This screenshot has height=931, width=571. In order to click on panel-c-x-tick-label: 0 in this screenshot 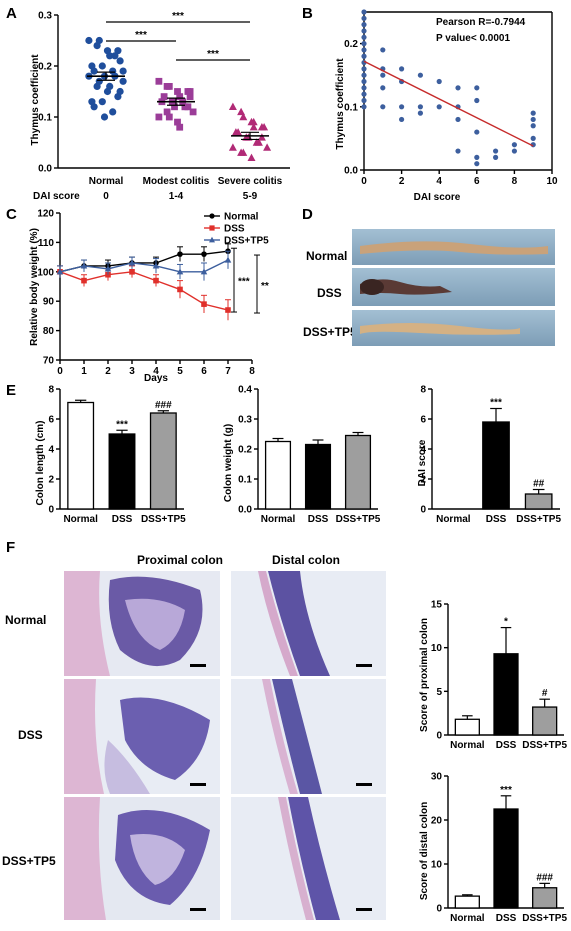, I will do `click(60, 371)`.